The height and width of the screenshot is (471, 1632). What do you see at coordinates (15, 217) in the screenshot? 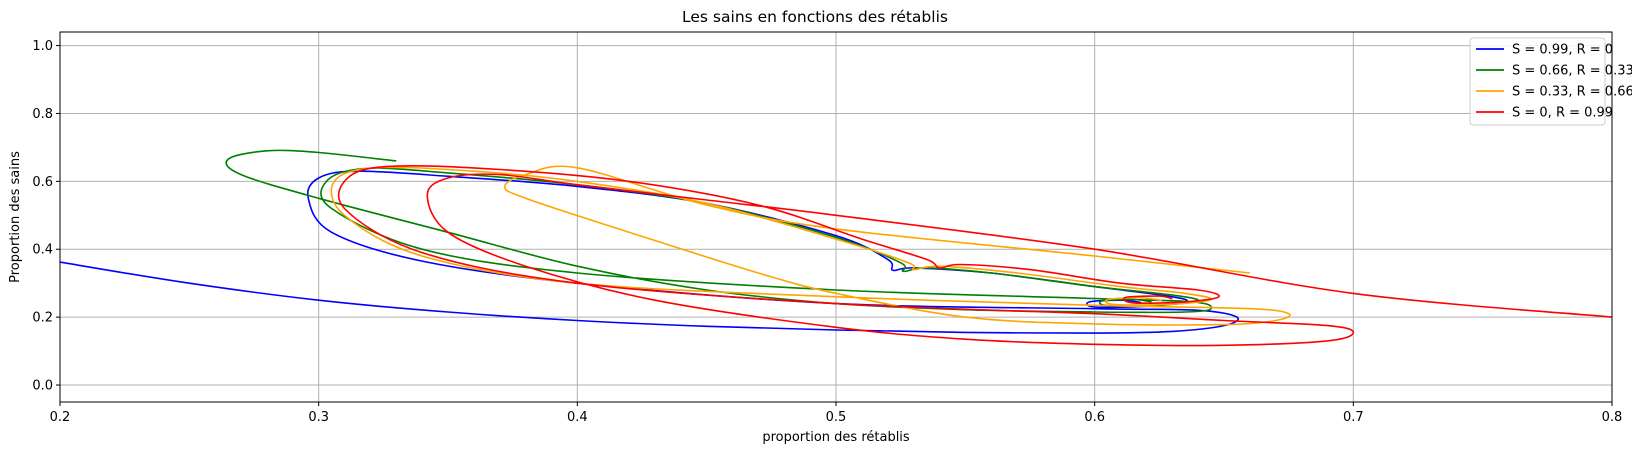
I see `y-axis-label: Proportion des sains` at bounding box center [15, 217].